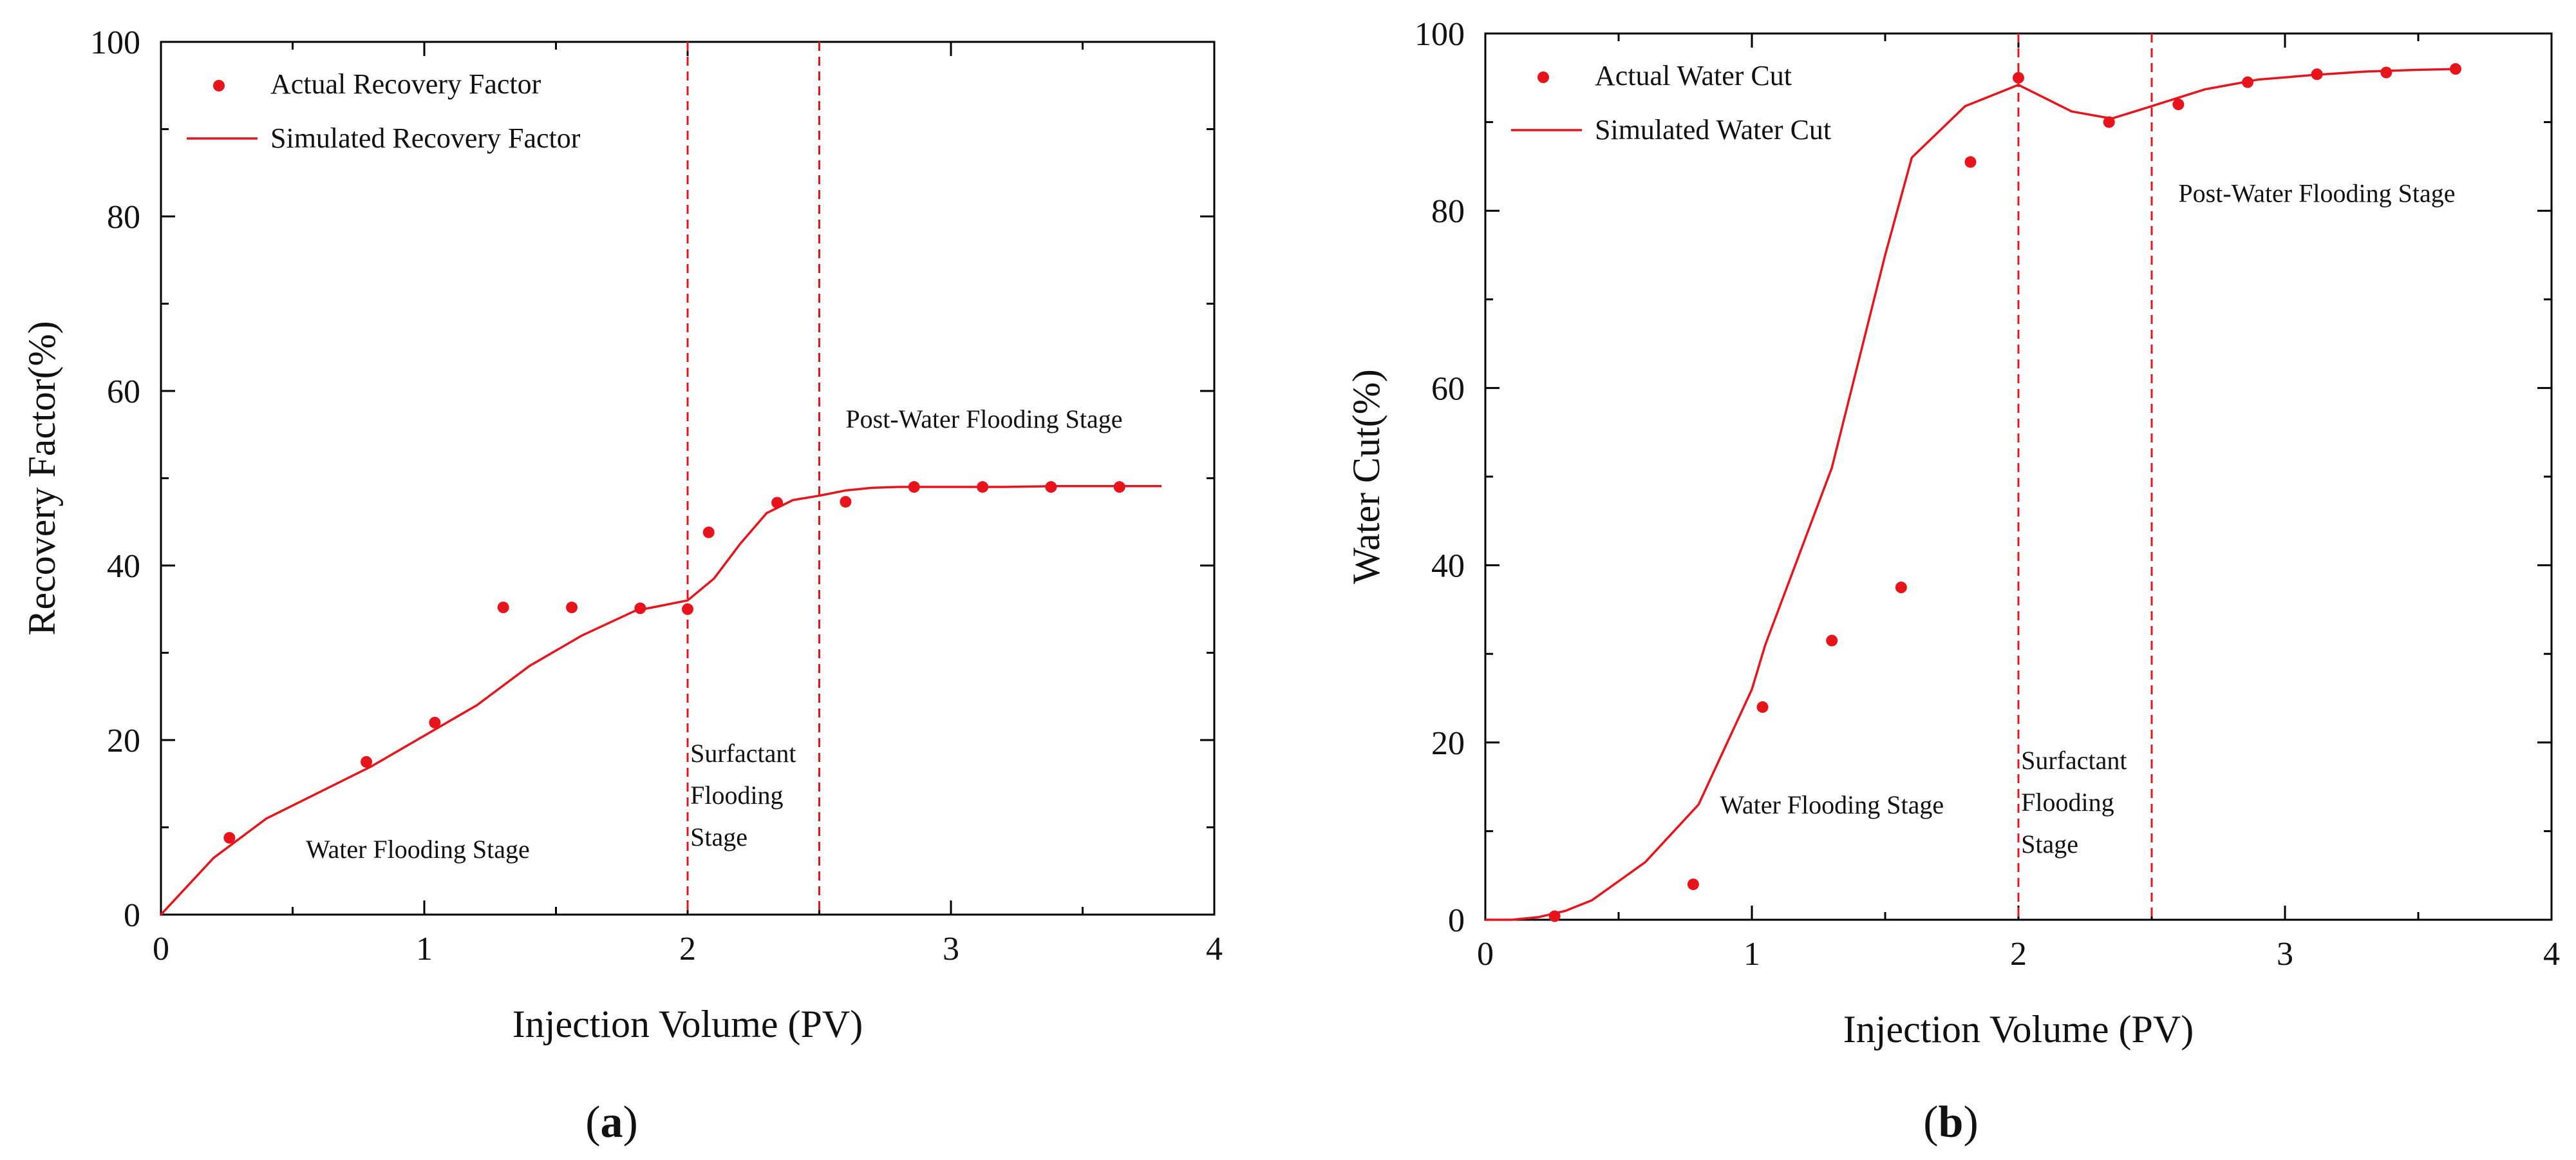  I want to click on figure-caption: (b), so click(1951, 1122).